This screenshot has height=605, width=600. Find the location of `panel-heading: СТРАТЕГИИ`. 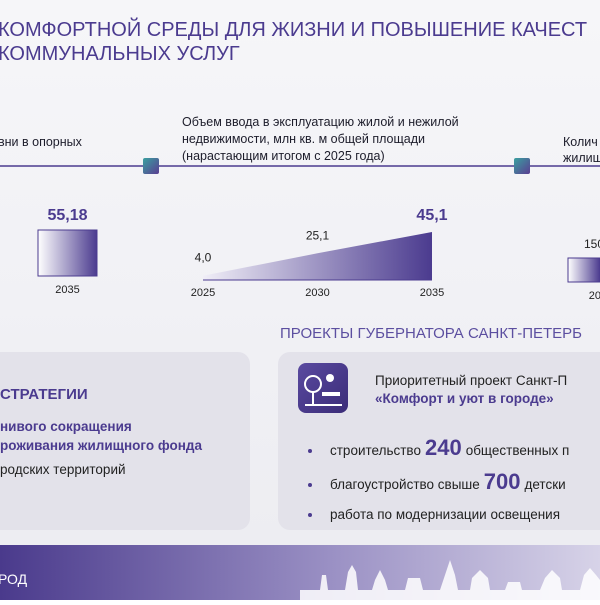

panel-heading: СТРАТЕГИИ is located at coordinates (44, 394).